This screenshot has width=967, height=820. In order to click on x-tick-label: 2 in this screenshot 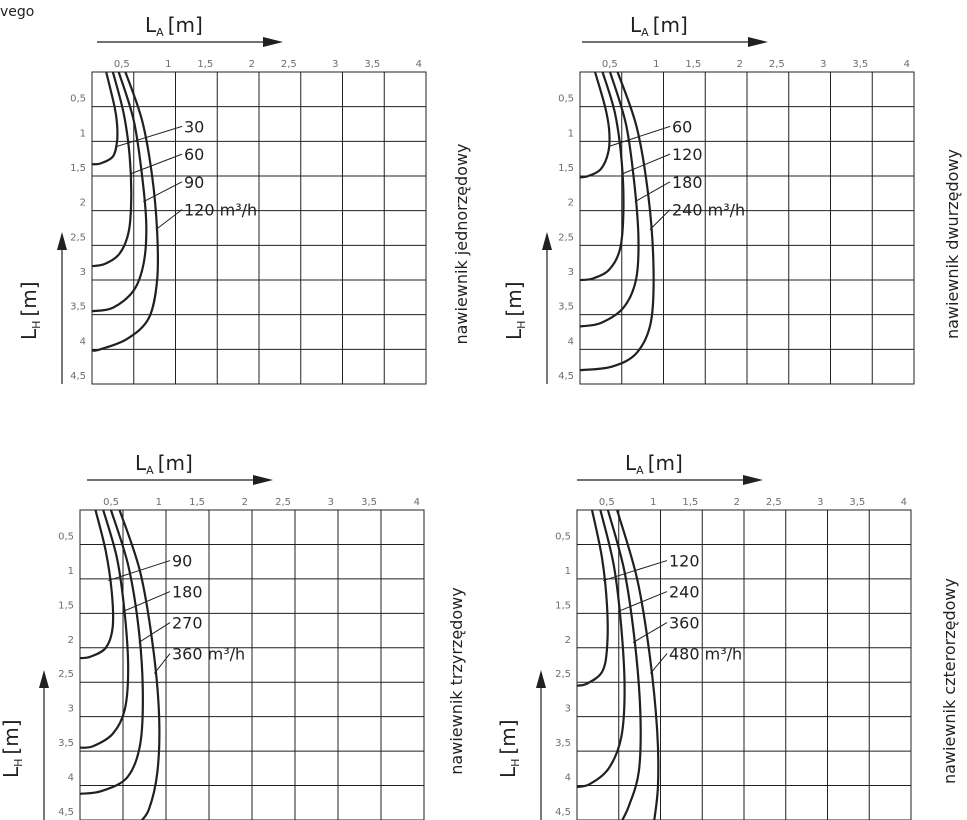, I will do `click(245, 502)`.